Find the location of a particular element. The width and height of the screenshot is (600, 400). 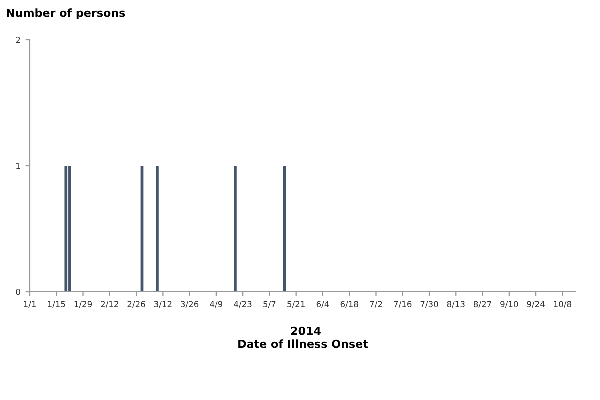

x-tick-label: 6/18 is located at coordinates (349, 304).